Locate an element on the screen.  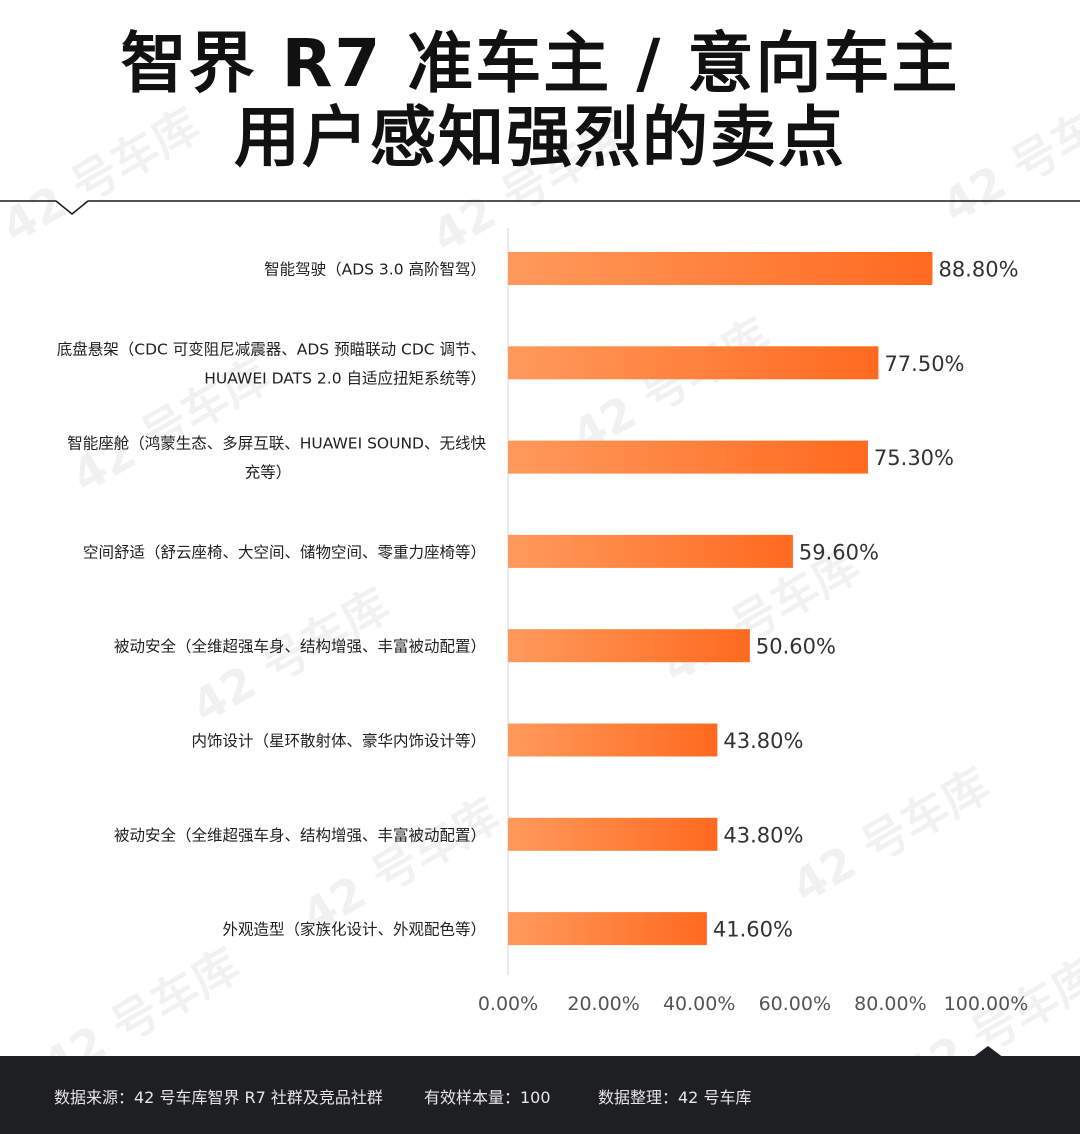
category-label: 智能驾驶（ADS 3.0 高阶智驾） is located at coordinates (375, 270).